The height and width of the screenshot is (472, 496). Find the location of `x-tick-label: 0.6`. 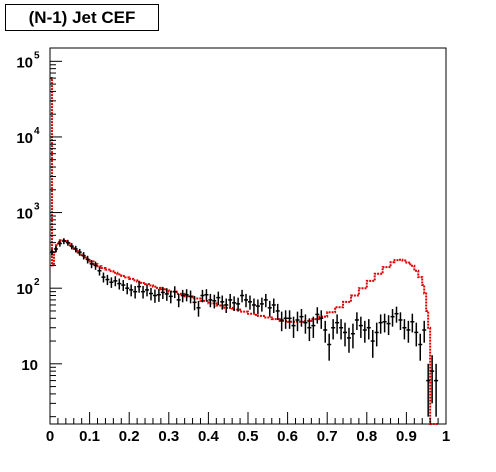

x-tick-label: 0.6 is located at coordinates (287, 436).